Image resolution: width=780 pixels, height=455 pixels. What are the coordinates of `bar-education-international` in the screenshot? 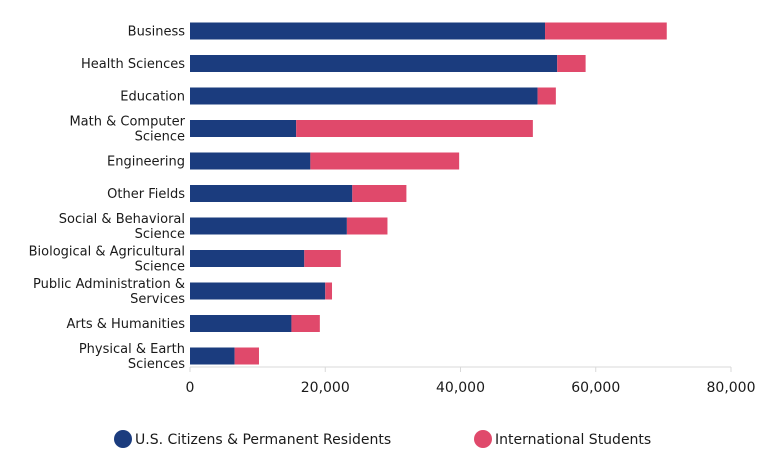 It's located at (546, 96).